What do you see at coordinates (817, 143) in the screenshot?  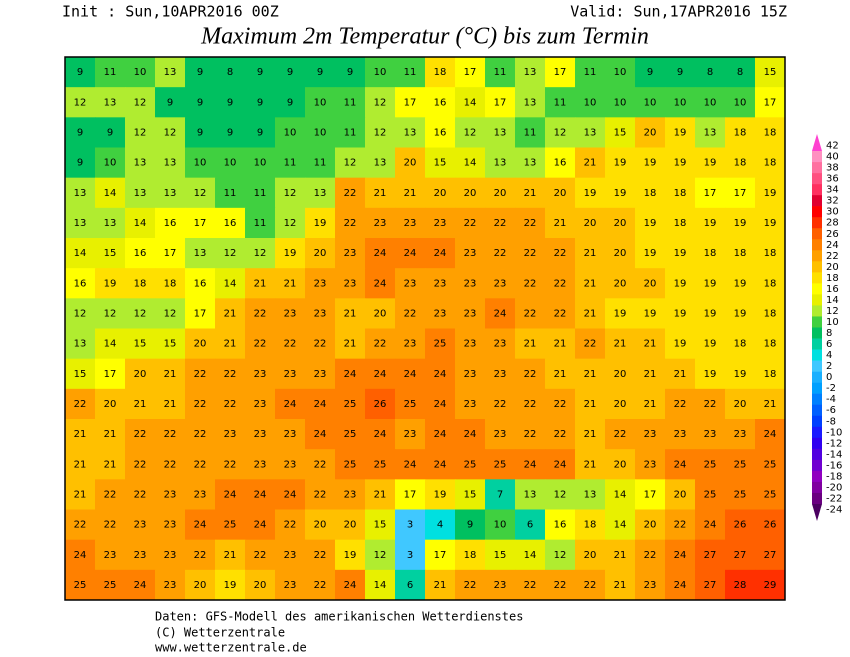 I see `legend-arrow` at bounding box center [817, 143].